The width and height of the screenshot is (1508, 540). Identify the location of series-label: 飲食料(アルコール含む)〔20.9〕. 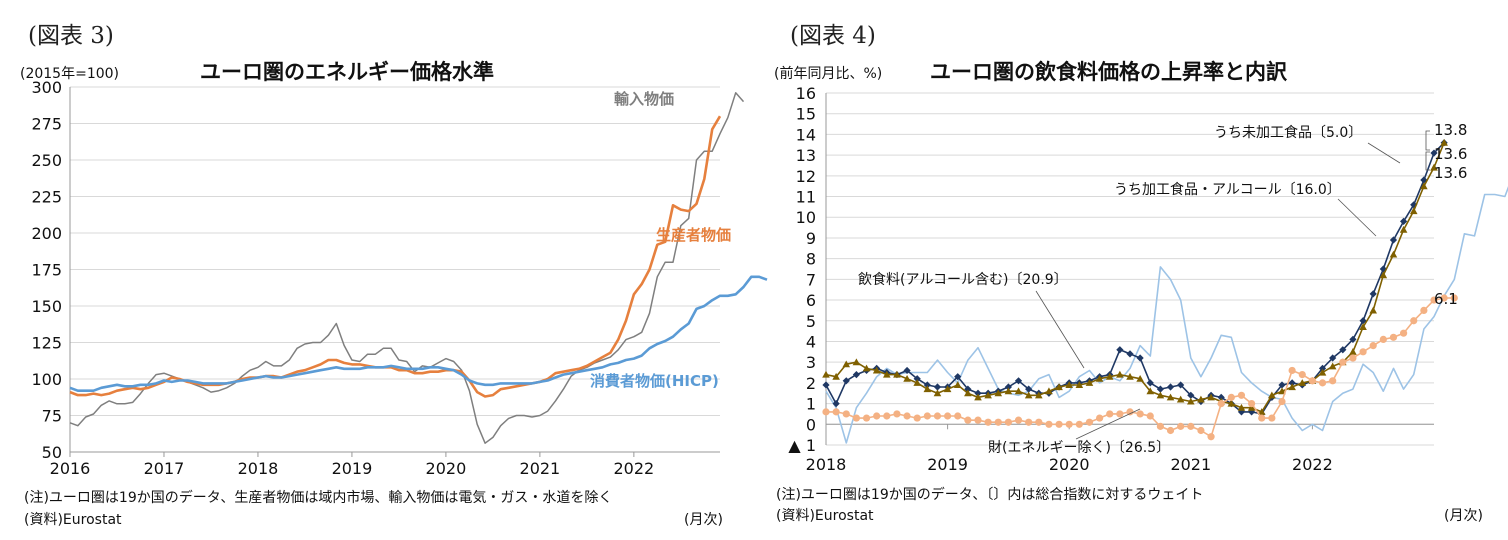
(963, 279).